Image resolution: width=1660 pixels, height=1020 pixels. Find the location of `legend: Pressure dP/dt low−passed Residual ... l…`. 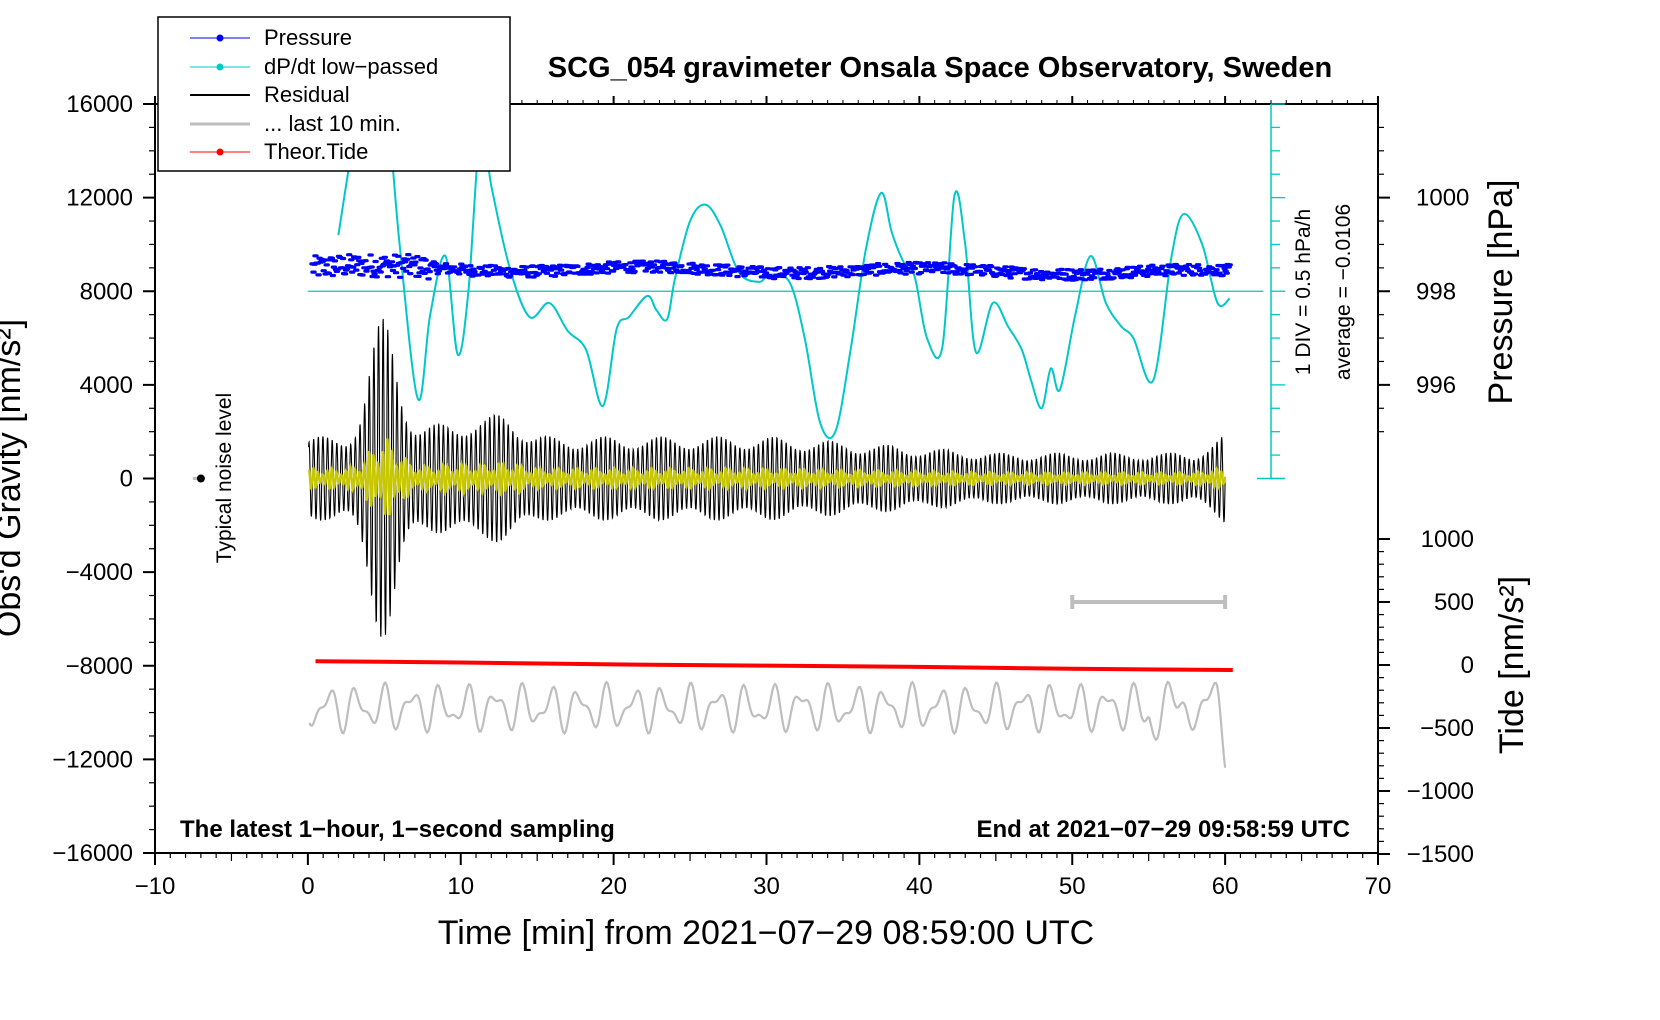

legend: Pressure dP/dt low−passed Residual ... l… is located at coordinates (334, 94).